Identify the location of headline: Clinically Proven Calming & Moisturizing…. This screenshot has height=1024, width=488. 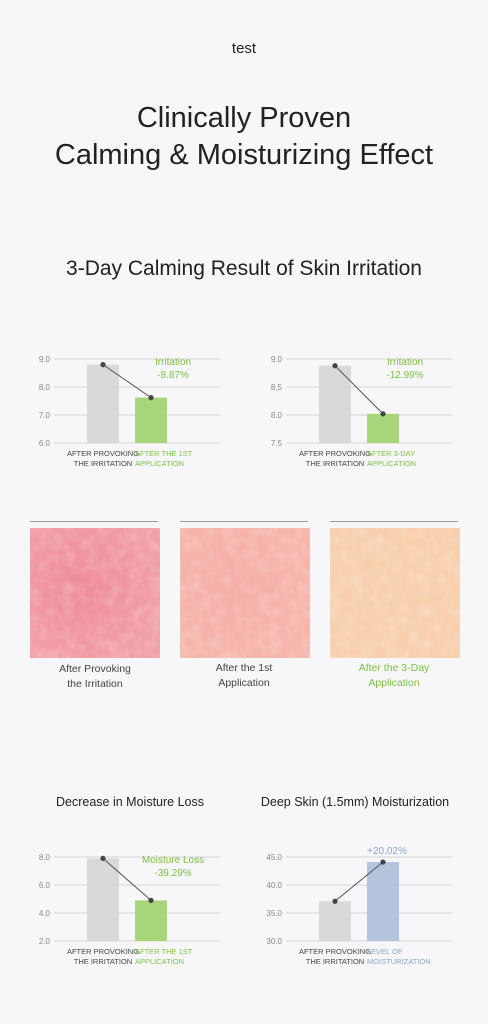
(244, 137).